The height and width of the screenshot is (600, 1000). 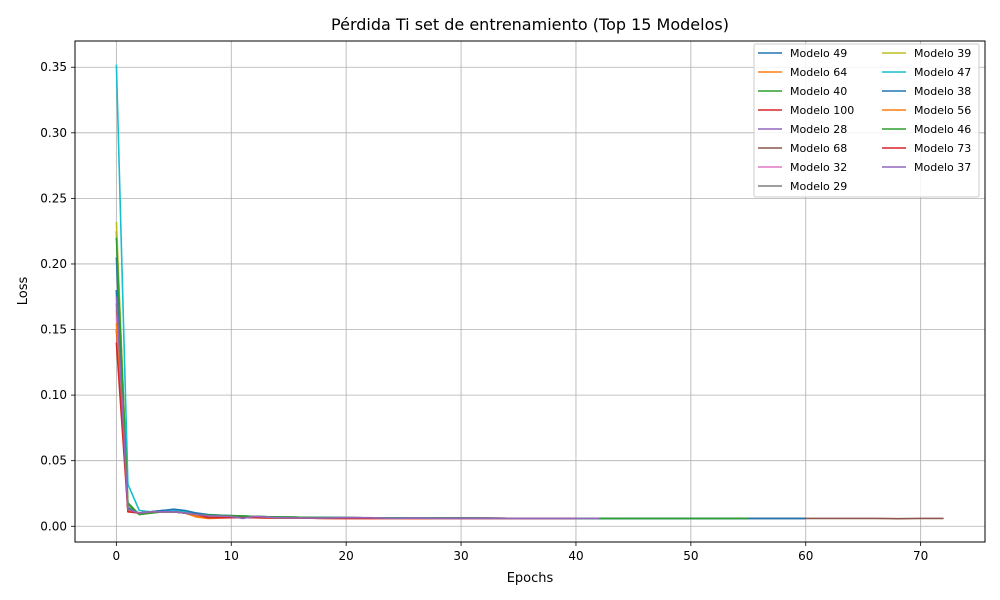 I want to click on x-tick-label: 60, so click(x=805, y=556).